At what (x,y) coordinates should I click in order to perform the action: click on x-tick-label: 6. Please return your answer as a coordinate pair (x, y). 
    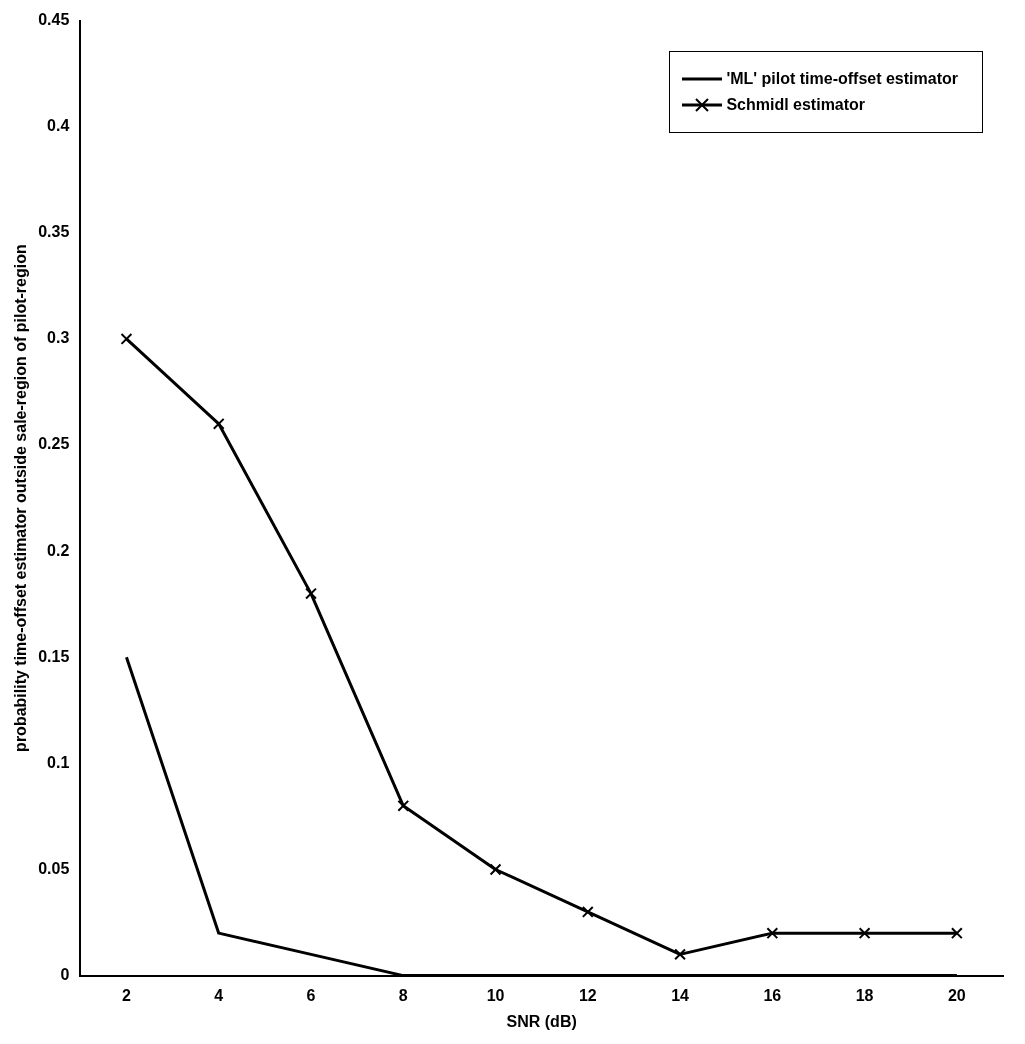
    Looking at the image, I should click on (311, 995).